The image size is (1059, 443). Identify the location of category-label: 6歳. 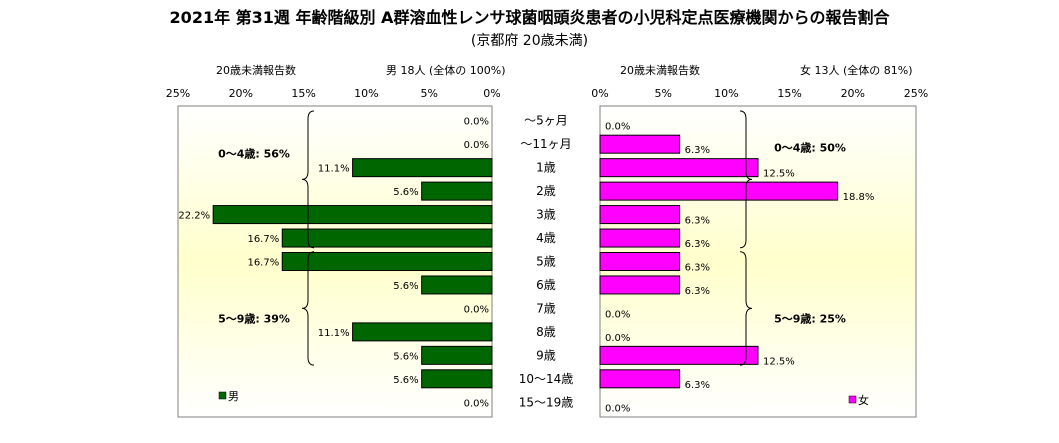
(546, 285).